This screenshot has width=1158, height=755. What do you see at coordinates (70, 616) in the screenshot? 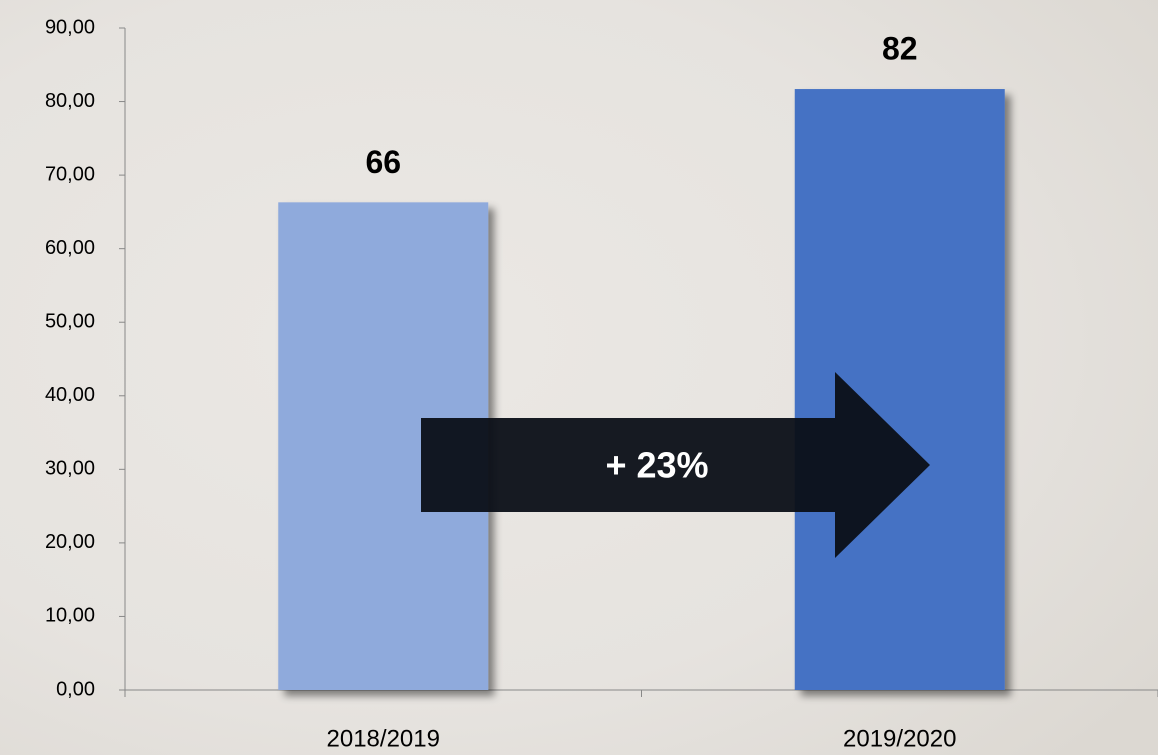
I see `y-tick-label: 10,00` at bounding box center [70, 616].